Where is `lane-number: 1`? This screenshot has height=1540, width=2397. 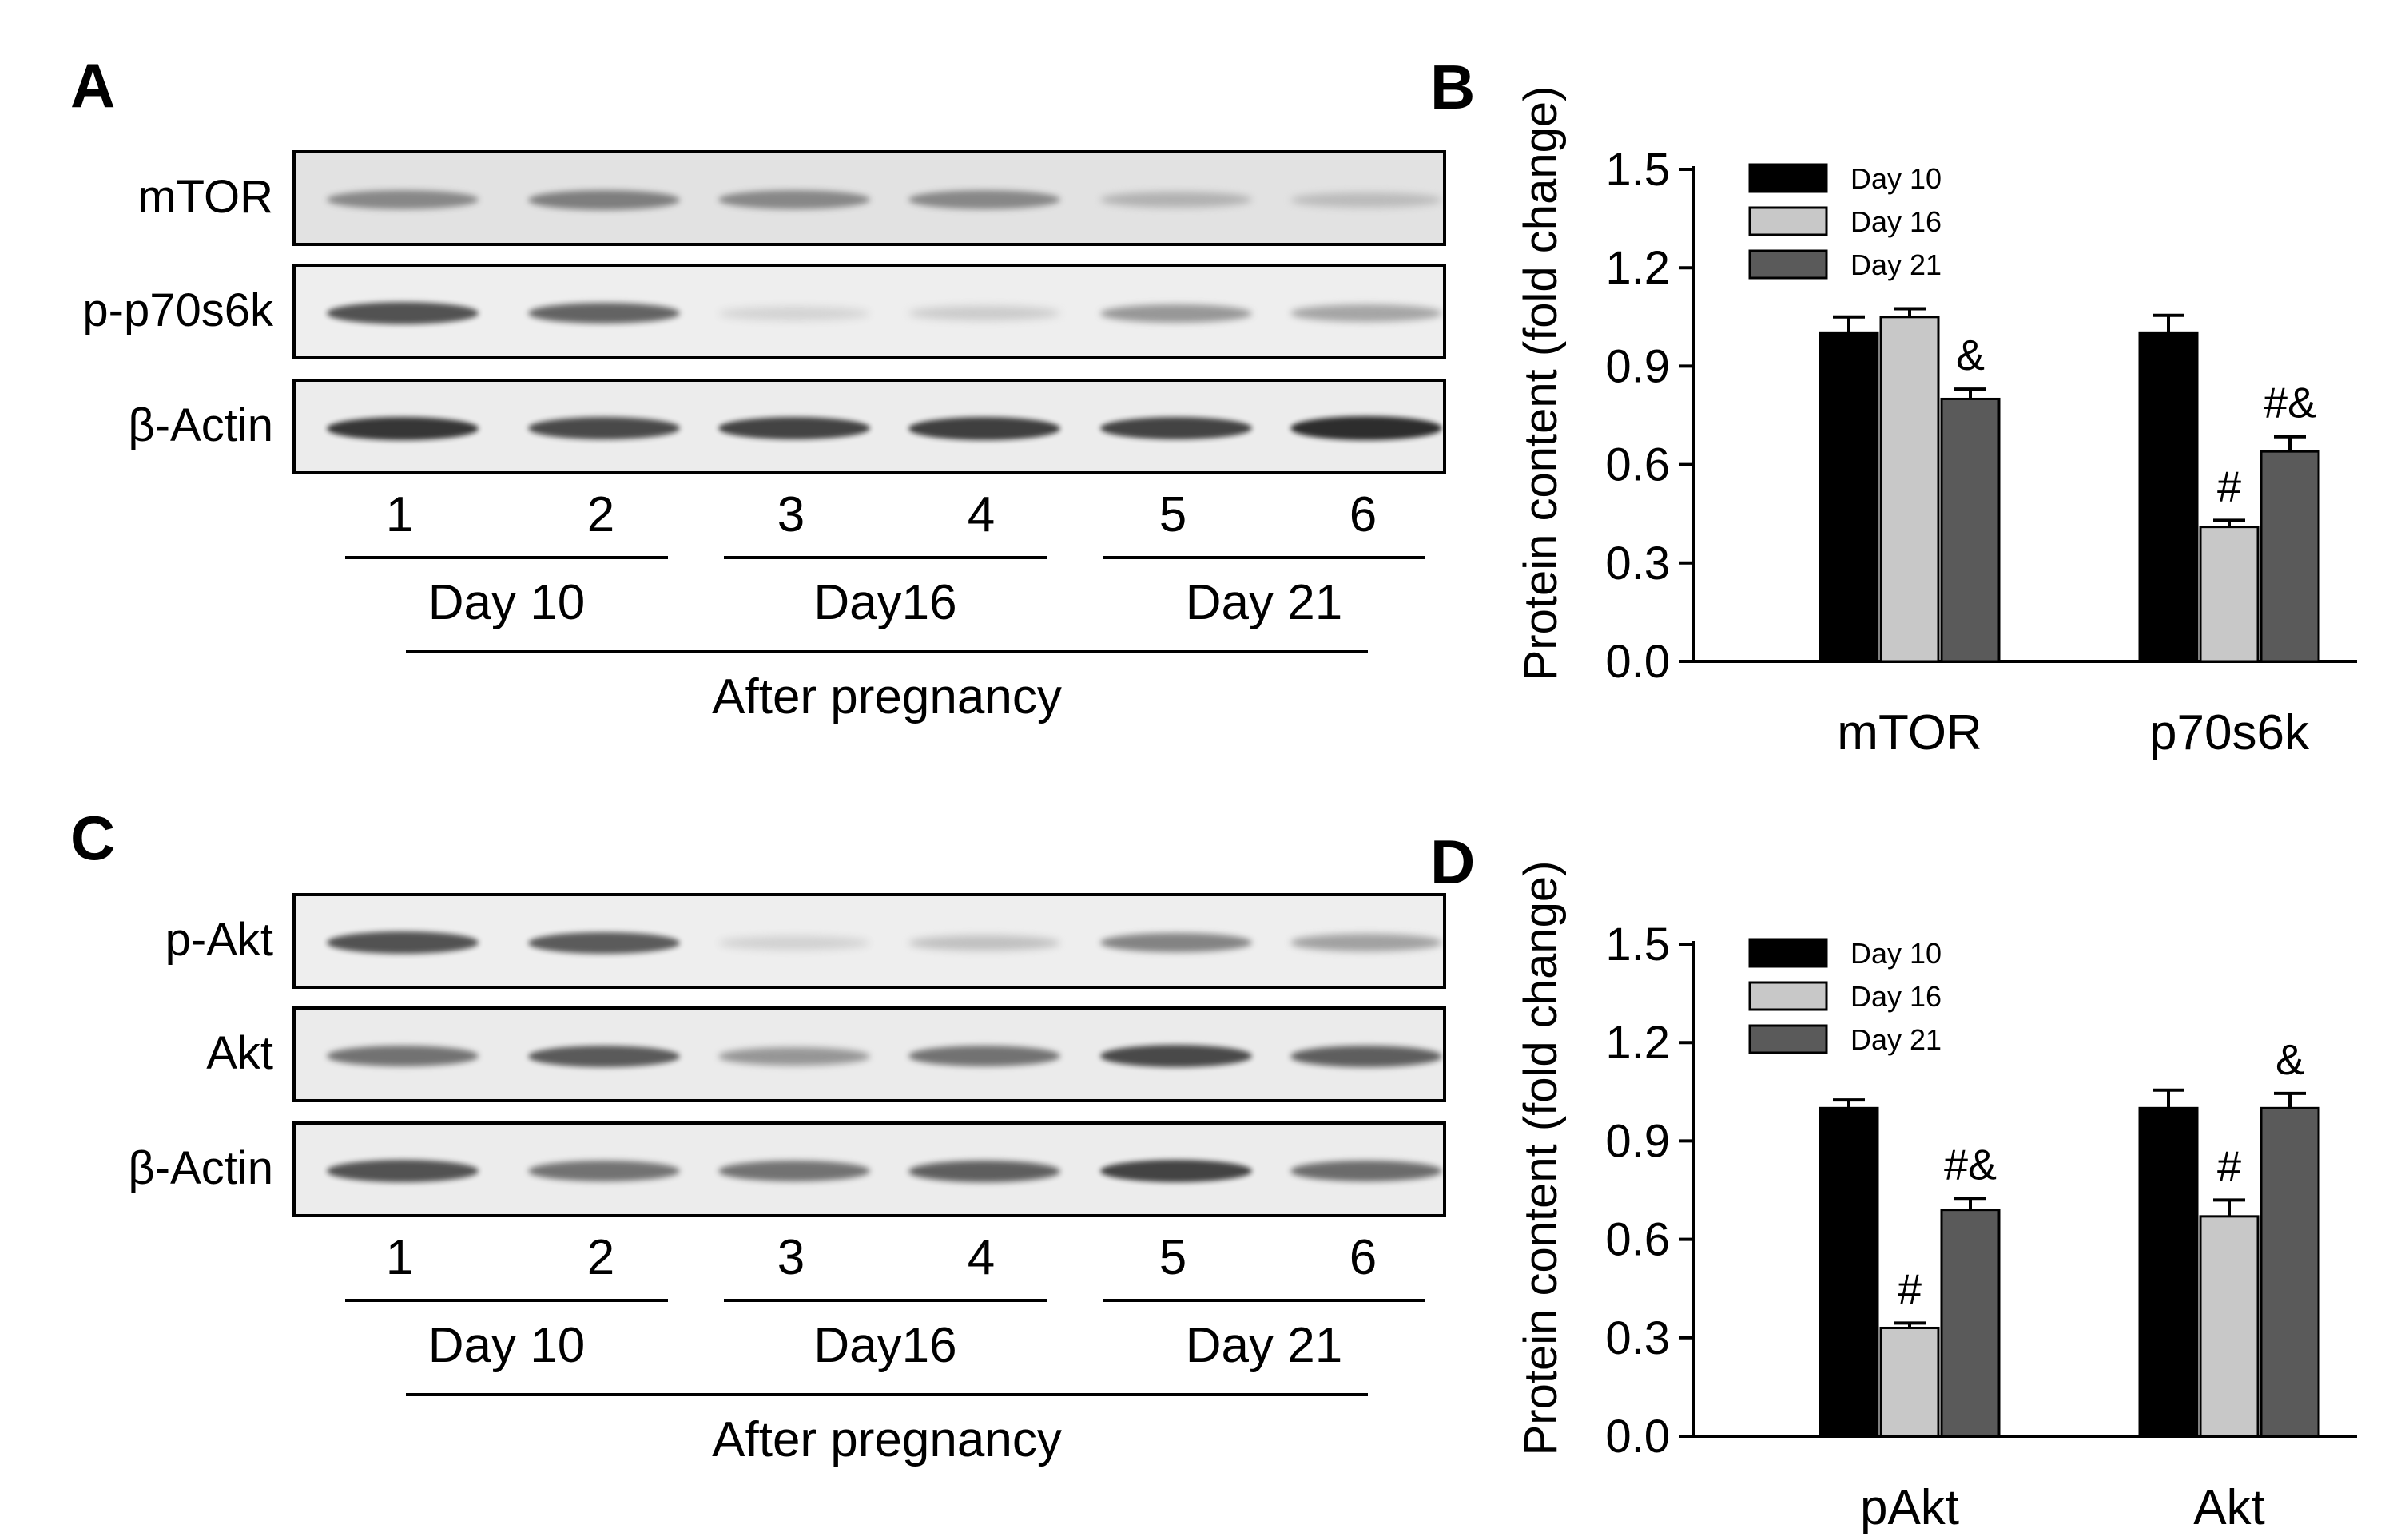 lane-number: 1 is located at coordinates (399, 1257).